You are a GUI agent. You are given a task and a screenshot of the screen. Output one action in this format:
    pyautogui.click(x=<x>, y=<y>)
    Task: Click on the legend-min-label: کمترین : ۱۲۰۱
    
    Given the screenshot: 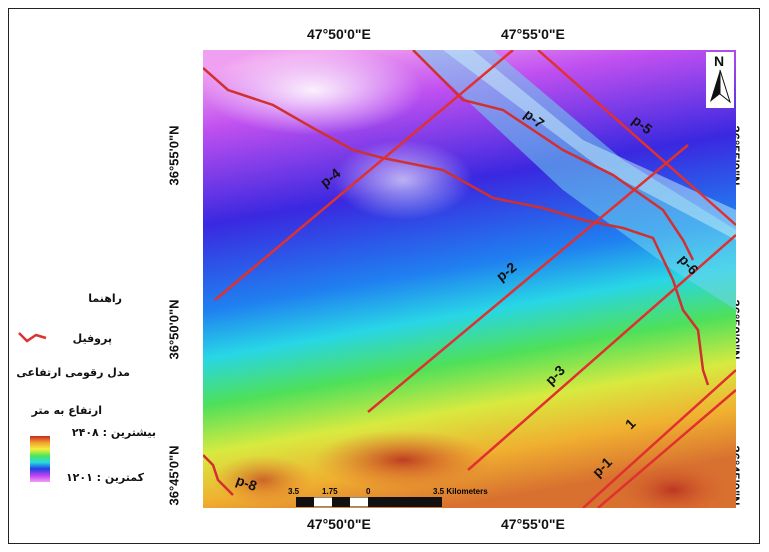 What is the action you would take?
    pyautogui.click(x=104, y=477)
    